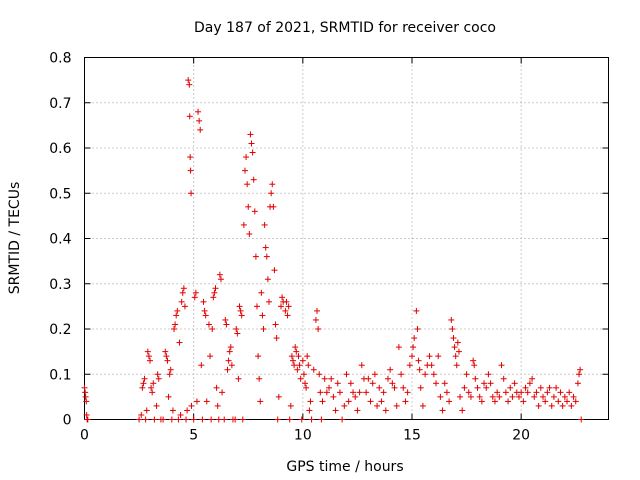  I want to click on x-tick-label: 0, so click(84, 436).